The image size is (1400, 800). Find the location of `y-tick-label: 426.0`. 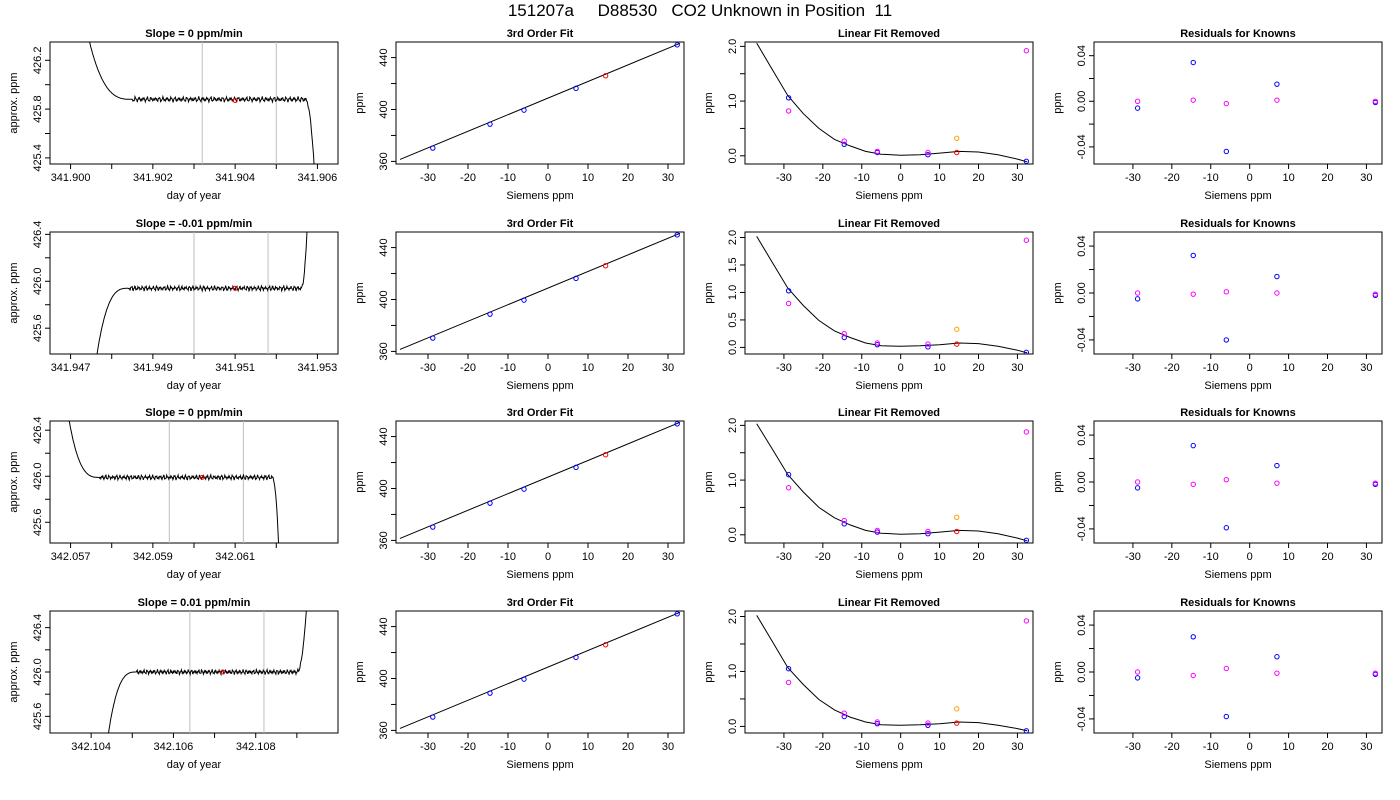

y-tick-label: 426.0 is located at coordinates (38, 672).